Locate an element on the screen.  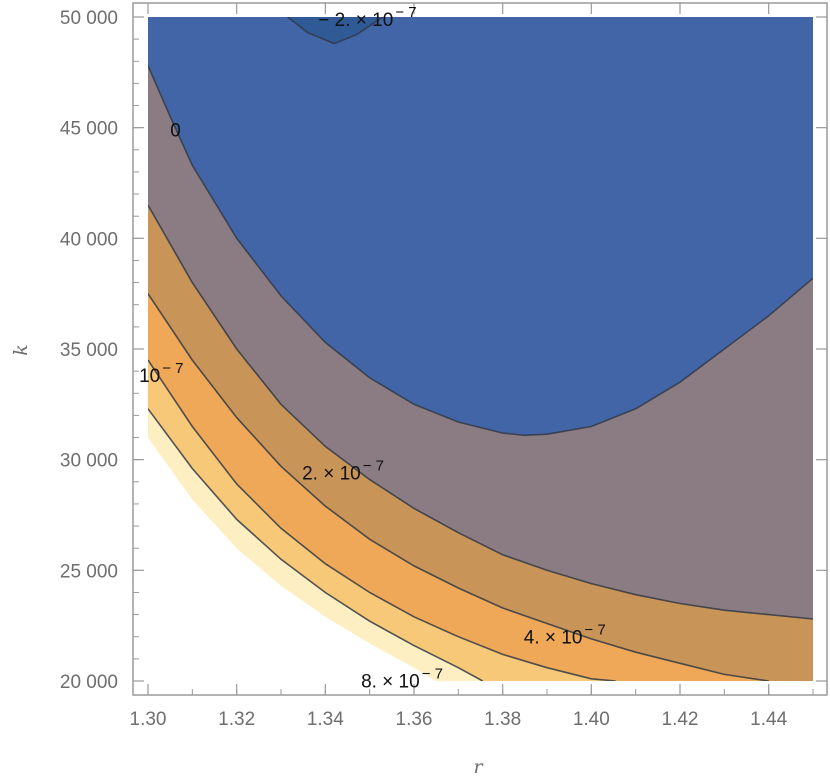
region-unplotted is located at coordinates (292, 559).